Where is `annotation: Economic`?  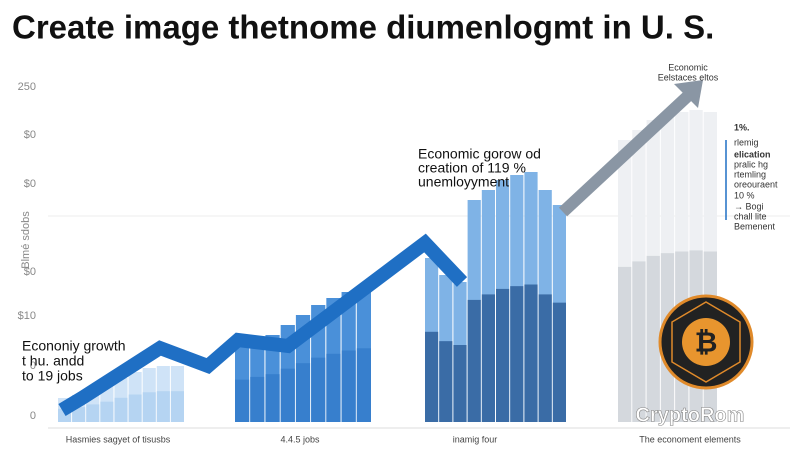
annotation: Economic is located at coordinates (688, 67).